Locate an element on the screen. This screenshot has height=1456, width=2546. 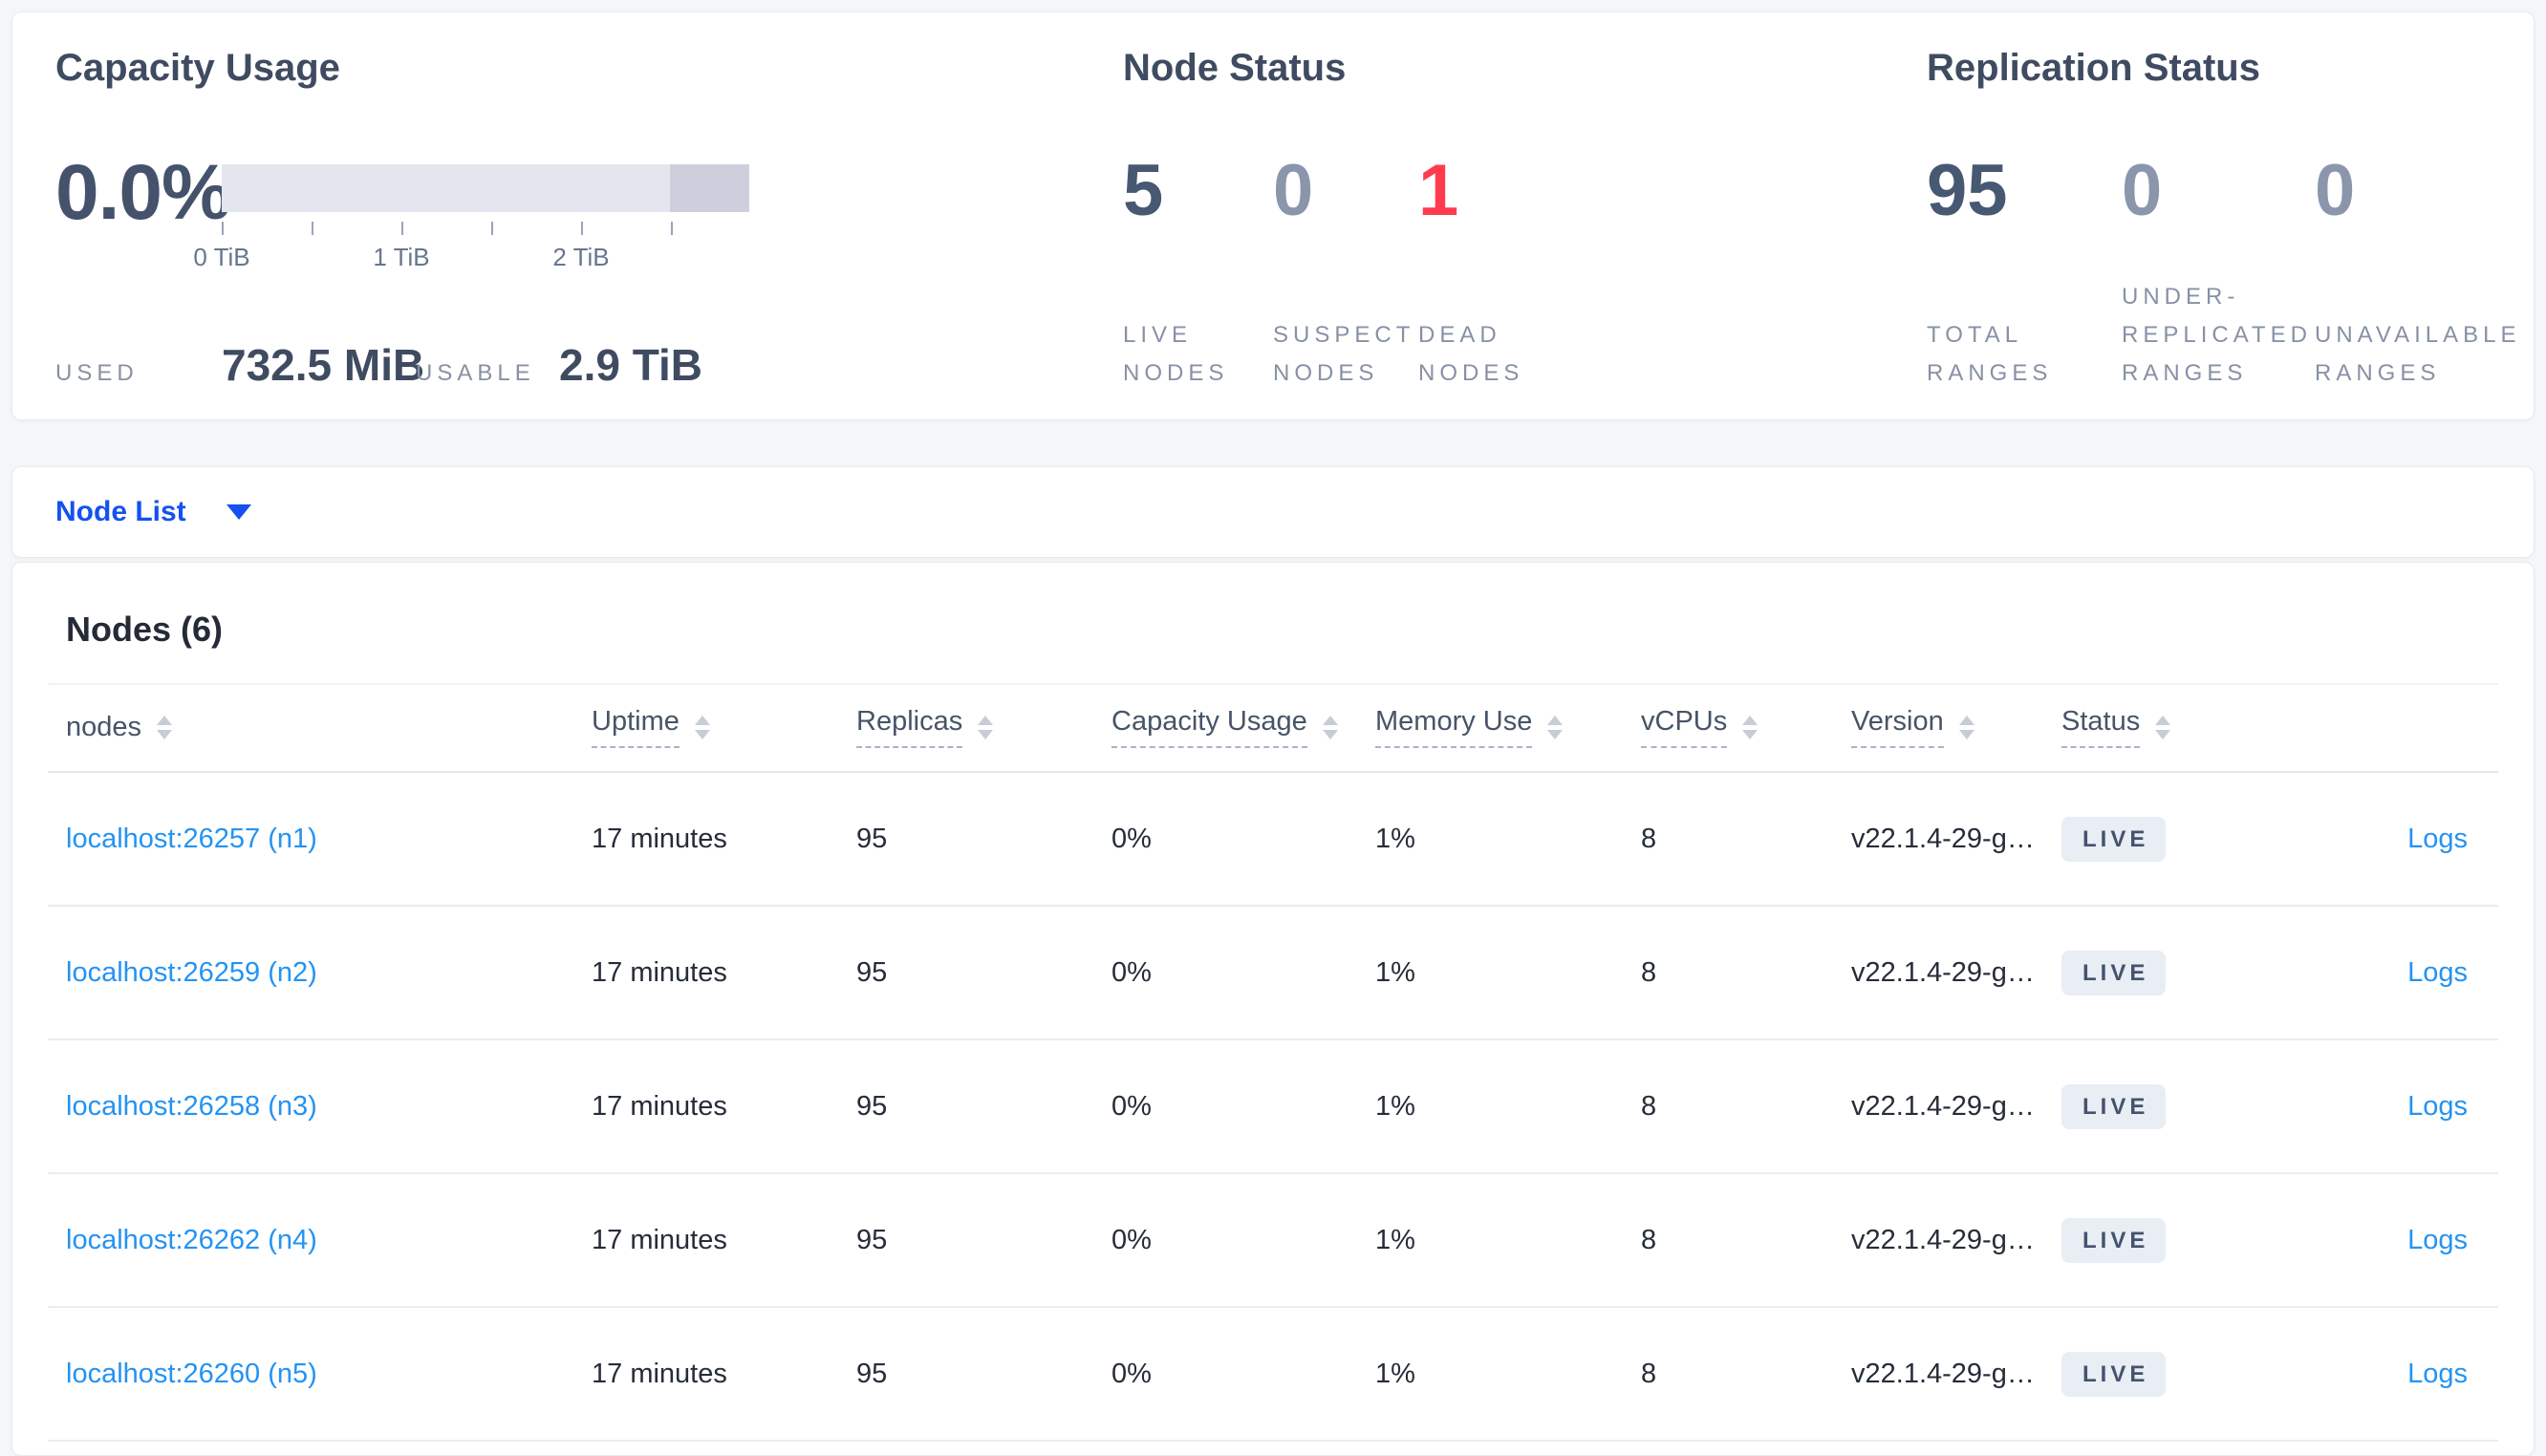
stat-label: LIVE NODES is located at coordinates (1176, 354).